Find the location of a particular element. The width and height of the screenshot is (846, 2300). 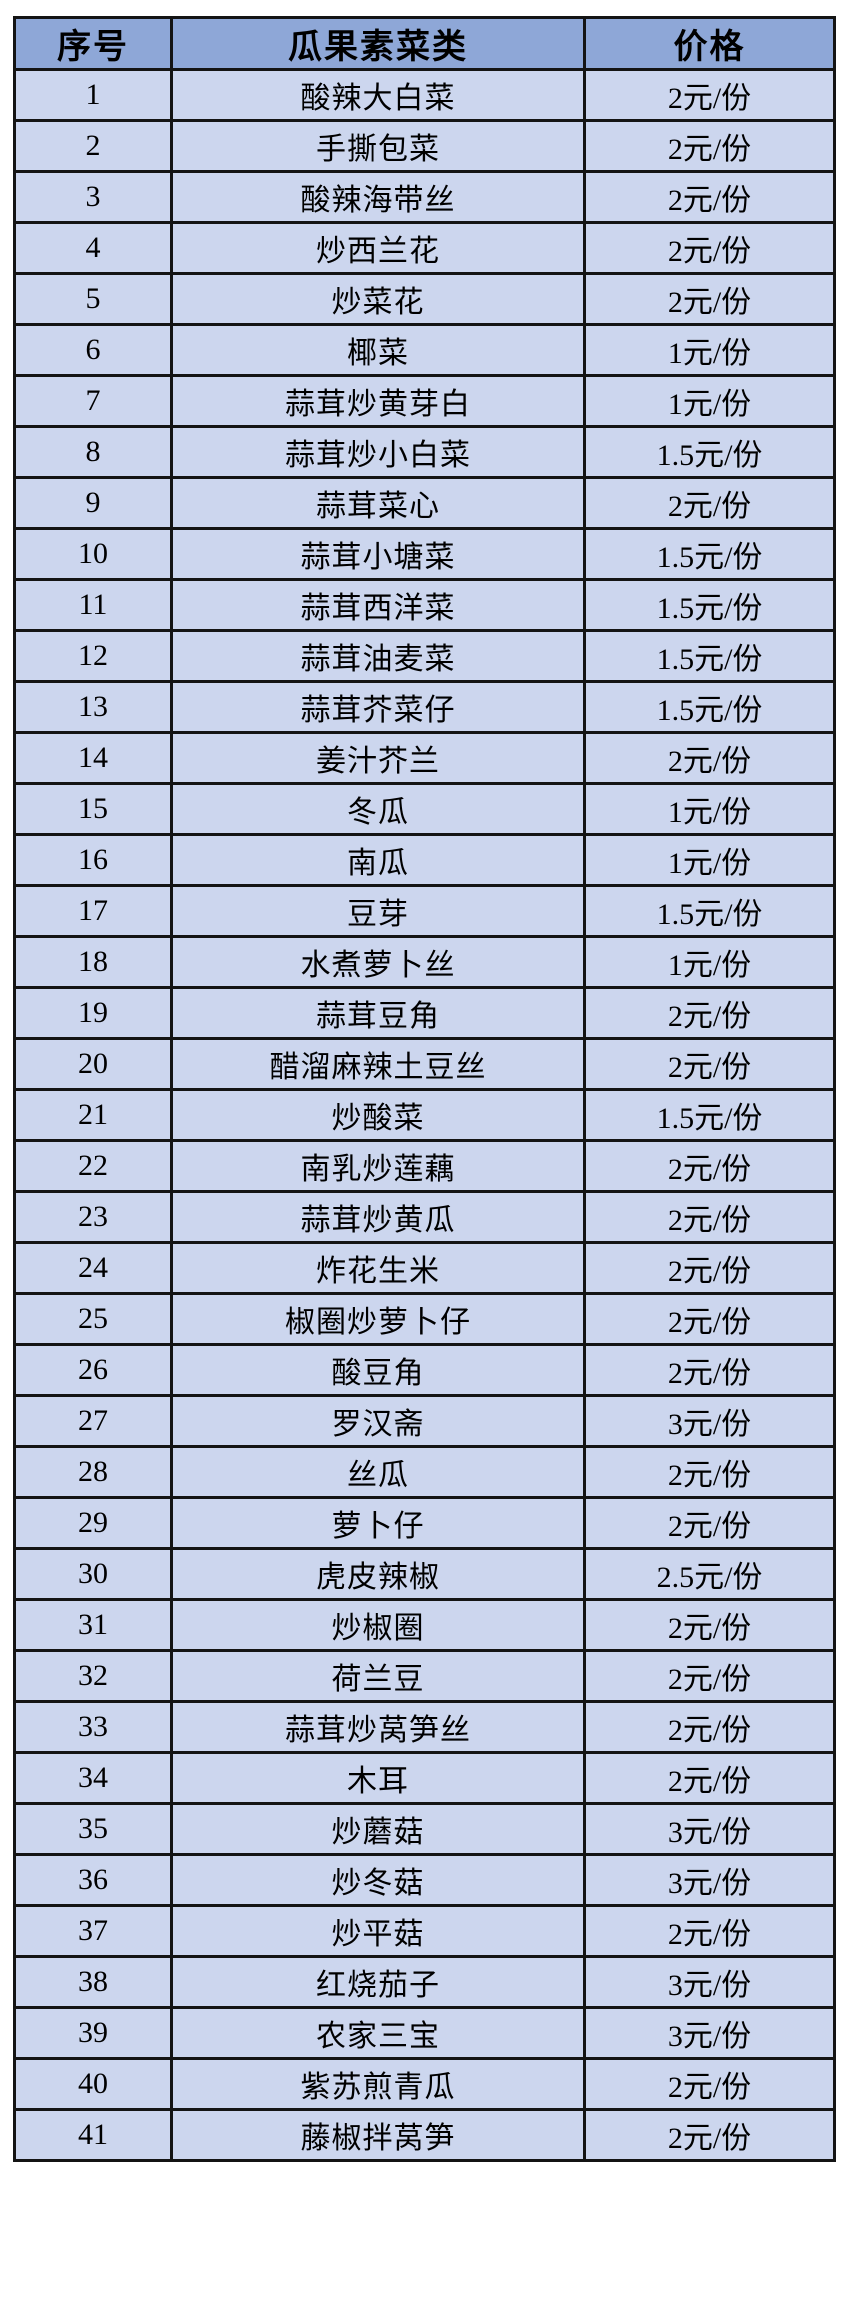

table-row: 8 蒜茸炒小白菜 1.5元/份 is located at coordinates (424, 452).